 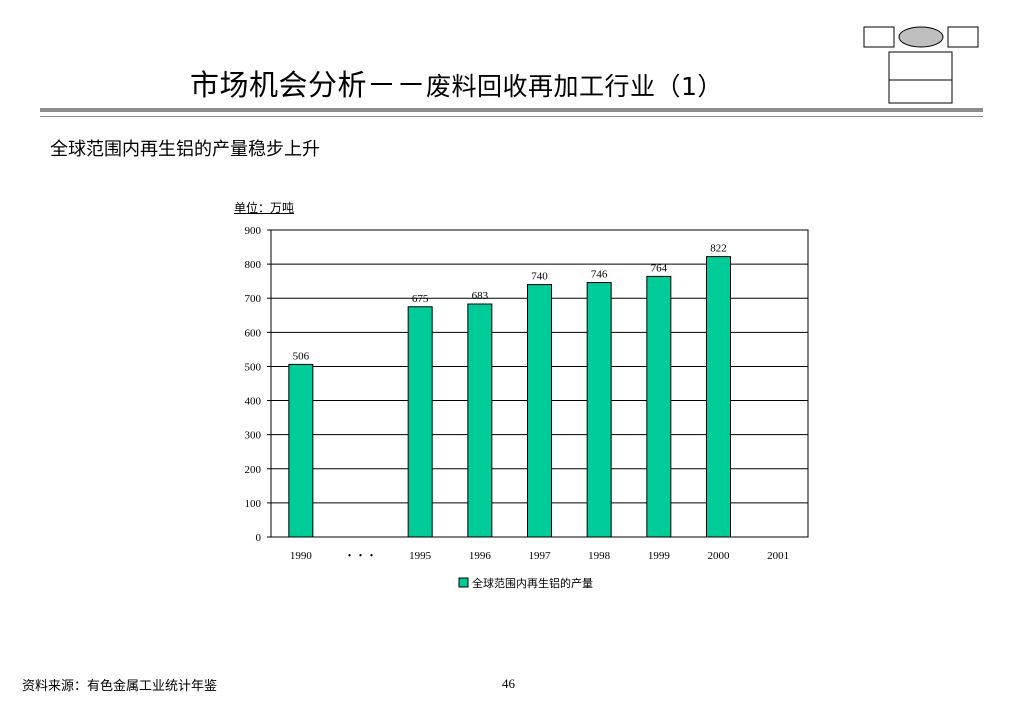 I want to click on x-tick-label: 1990, so click(x=301, y=556).